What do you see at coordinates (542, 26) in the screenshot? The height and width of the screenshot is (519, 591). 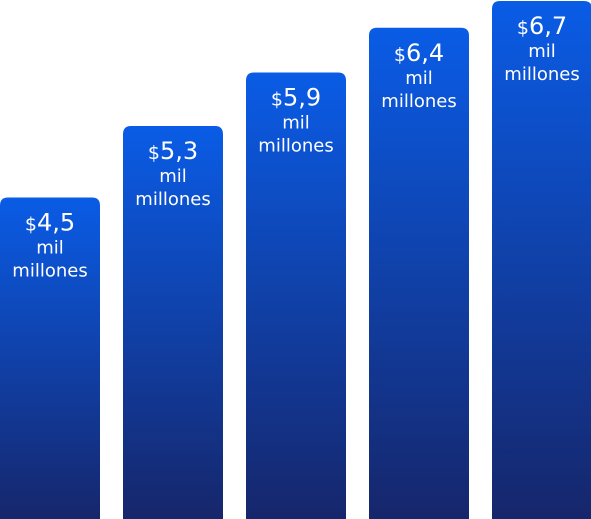 I see `value-label: $6,7` at bounding box center [542, 26].